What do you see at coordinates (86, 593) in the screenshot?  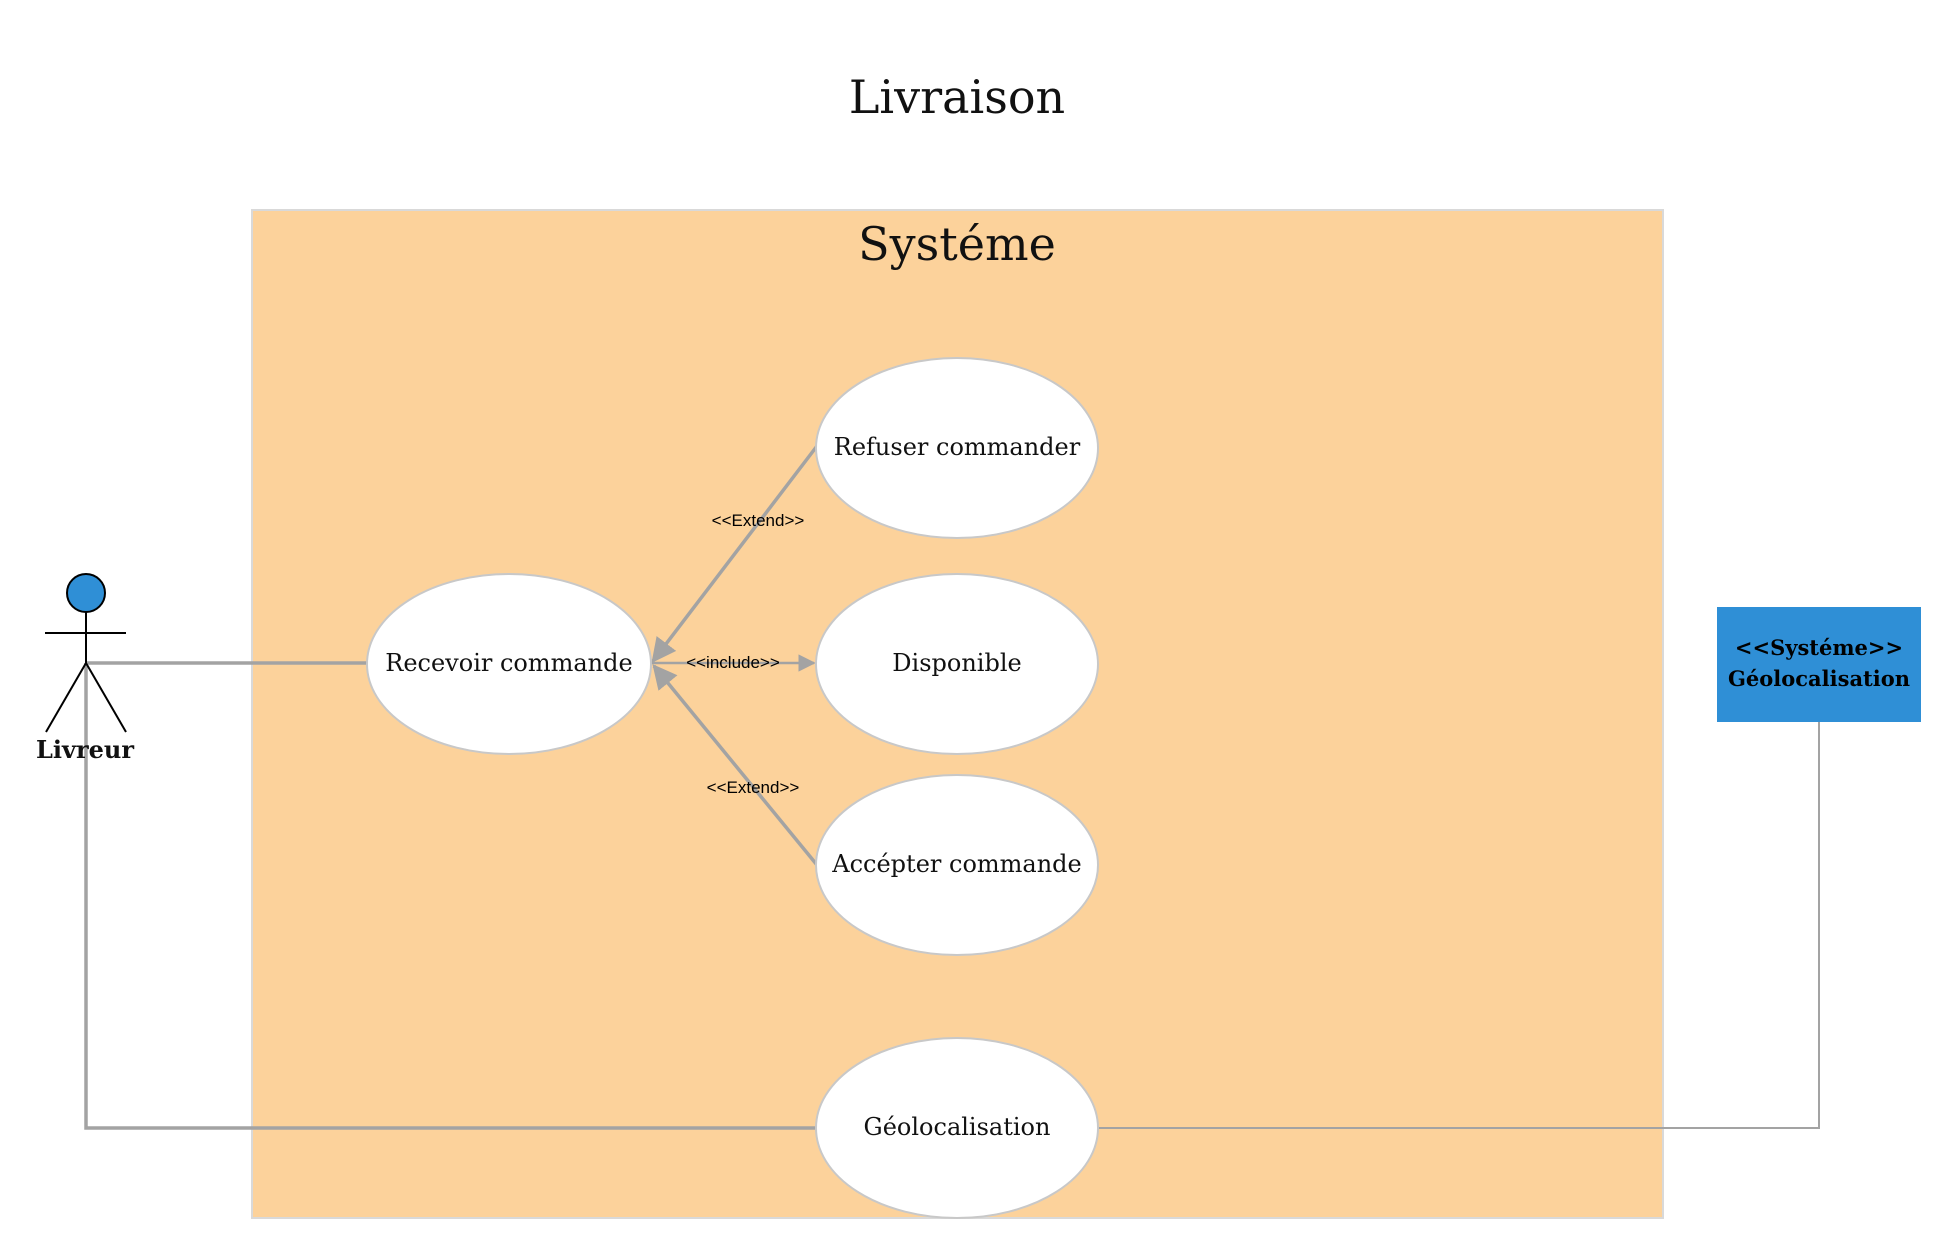 I see `actor-head-icon` at bounding box center [86, 593].